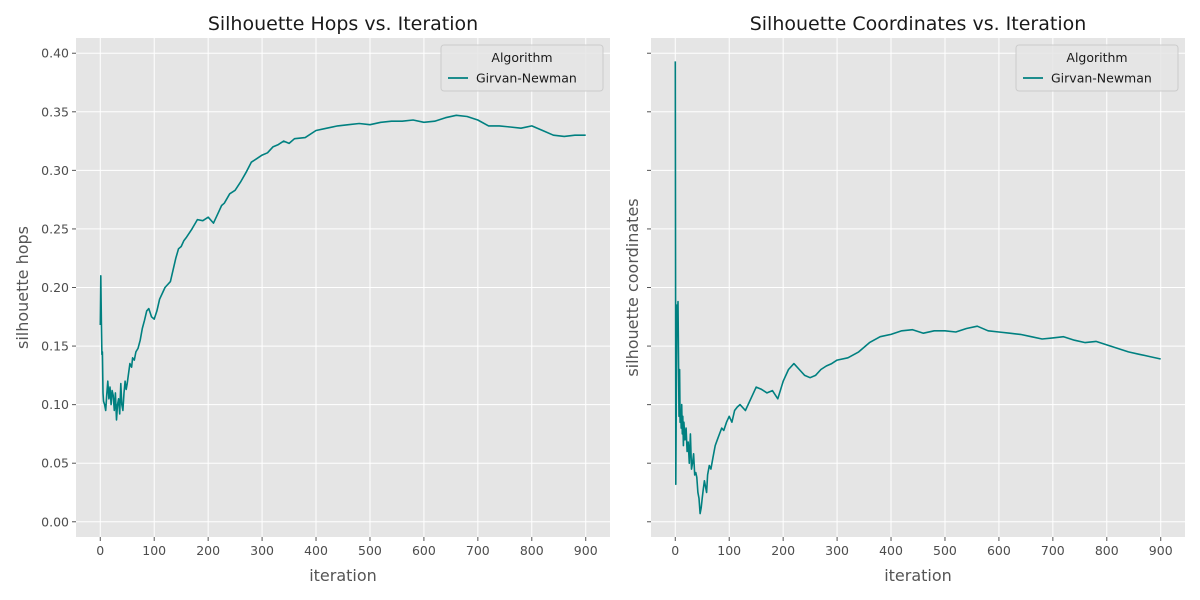 The width and height of the screenshot is (1200, 600). I want to click on y-tick-label: 0.20, so click(55, 287).